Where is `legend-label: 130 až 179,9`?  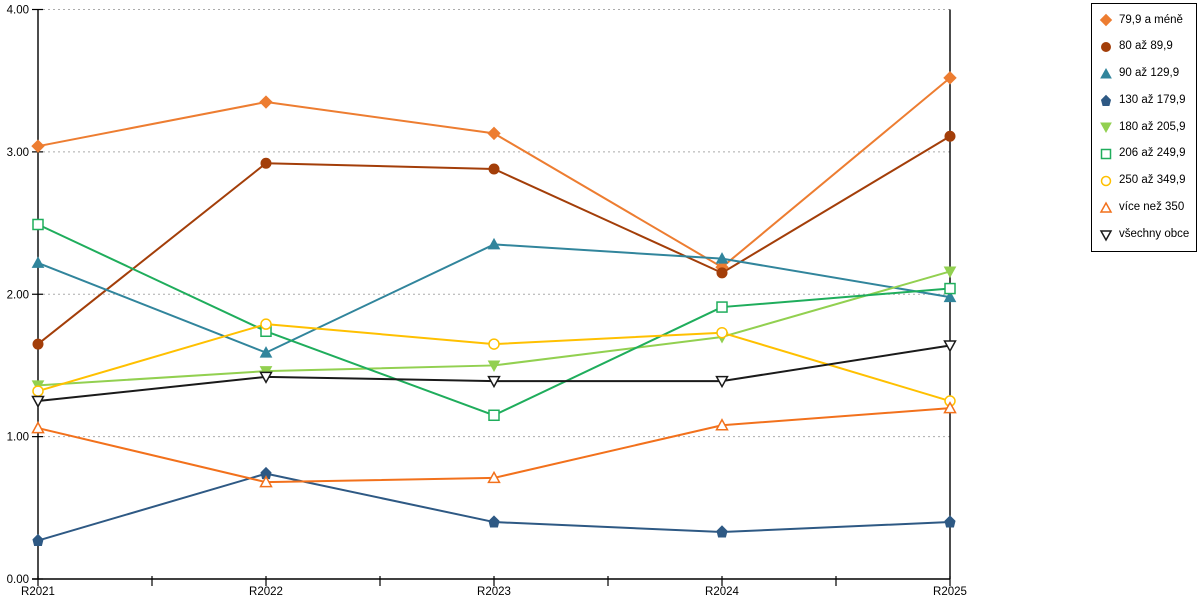 legend-label: 130 až 179,9 is located at coordinates (1152, 99).